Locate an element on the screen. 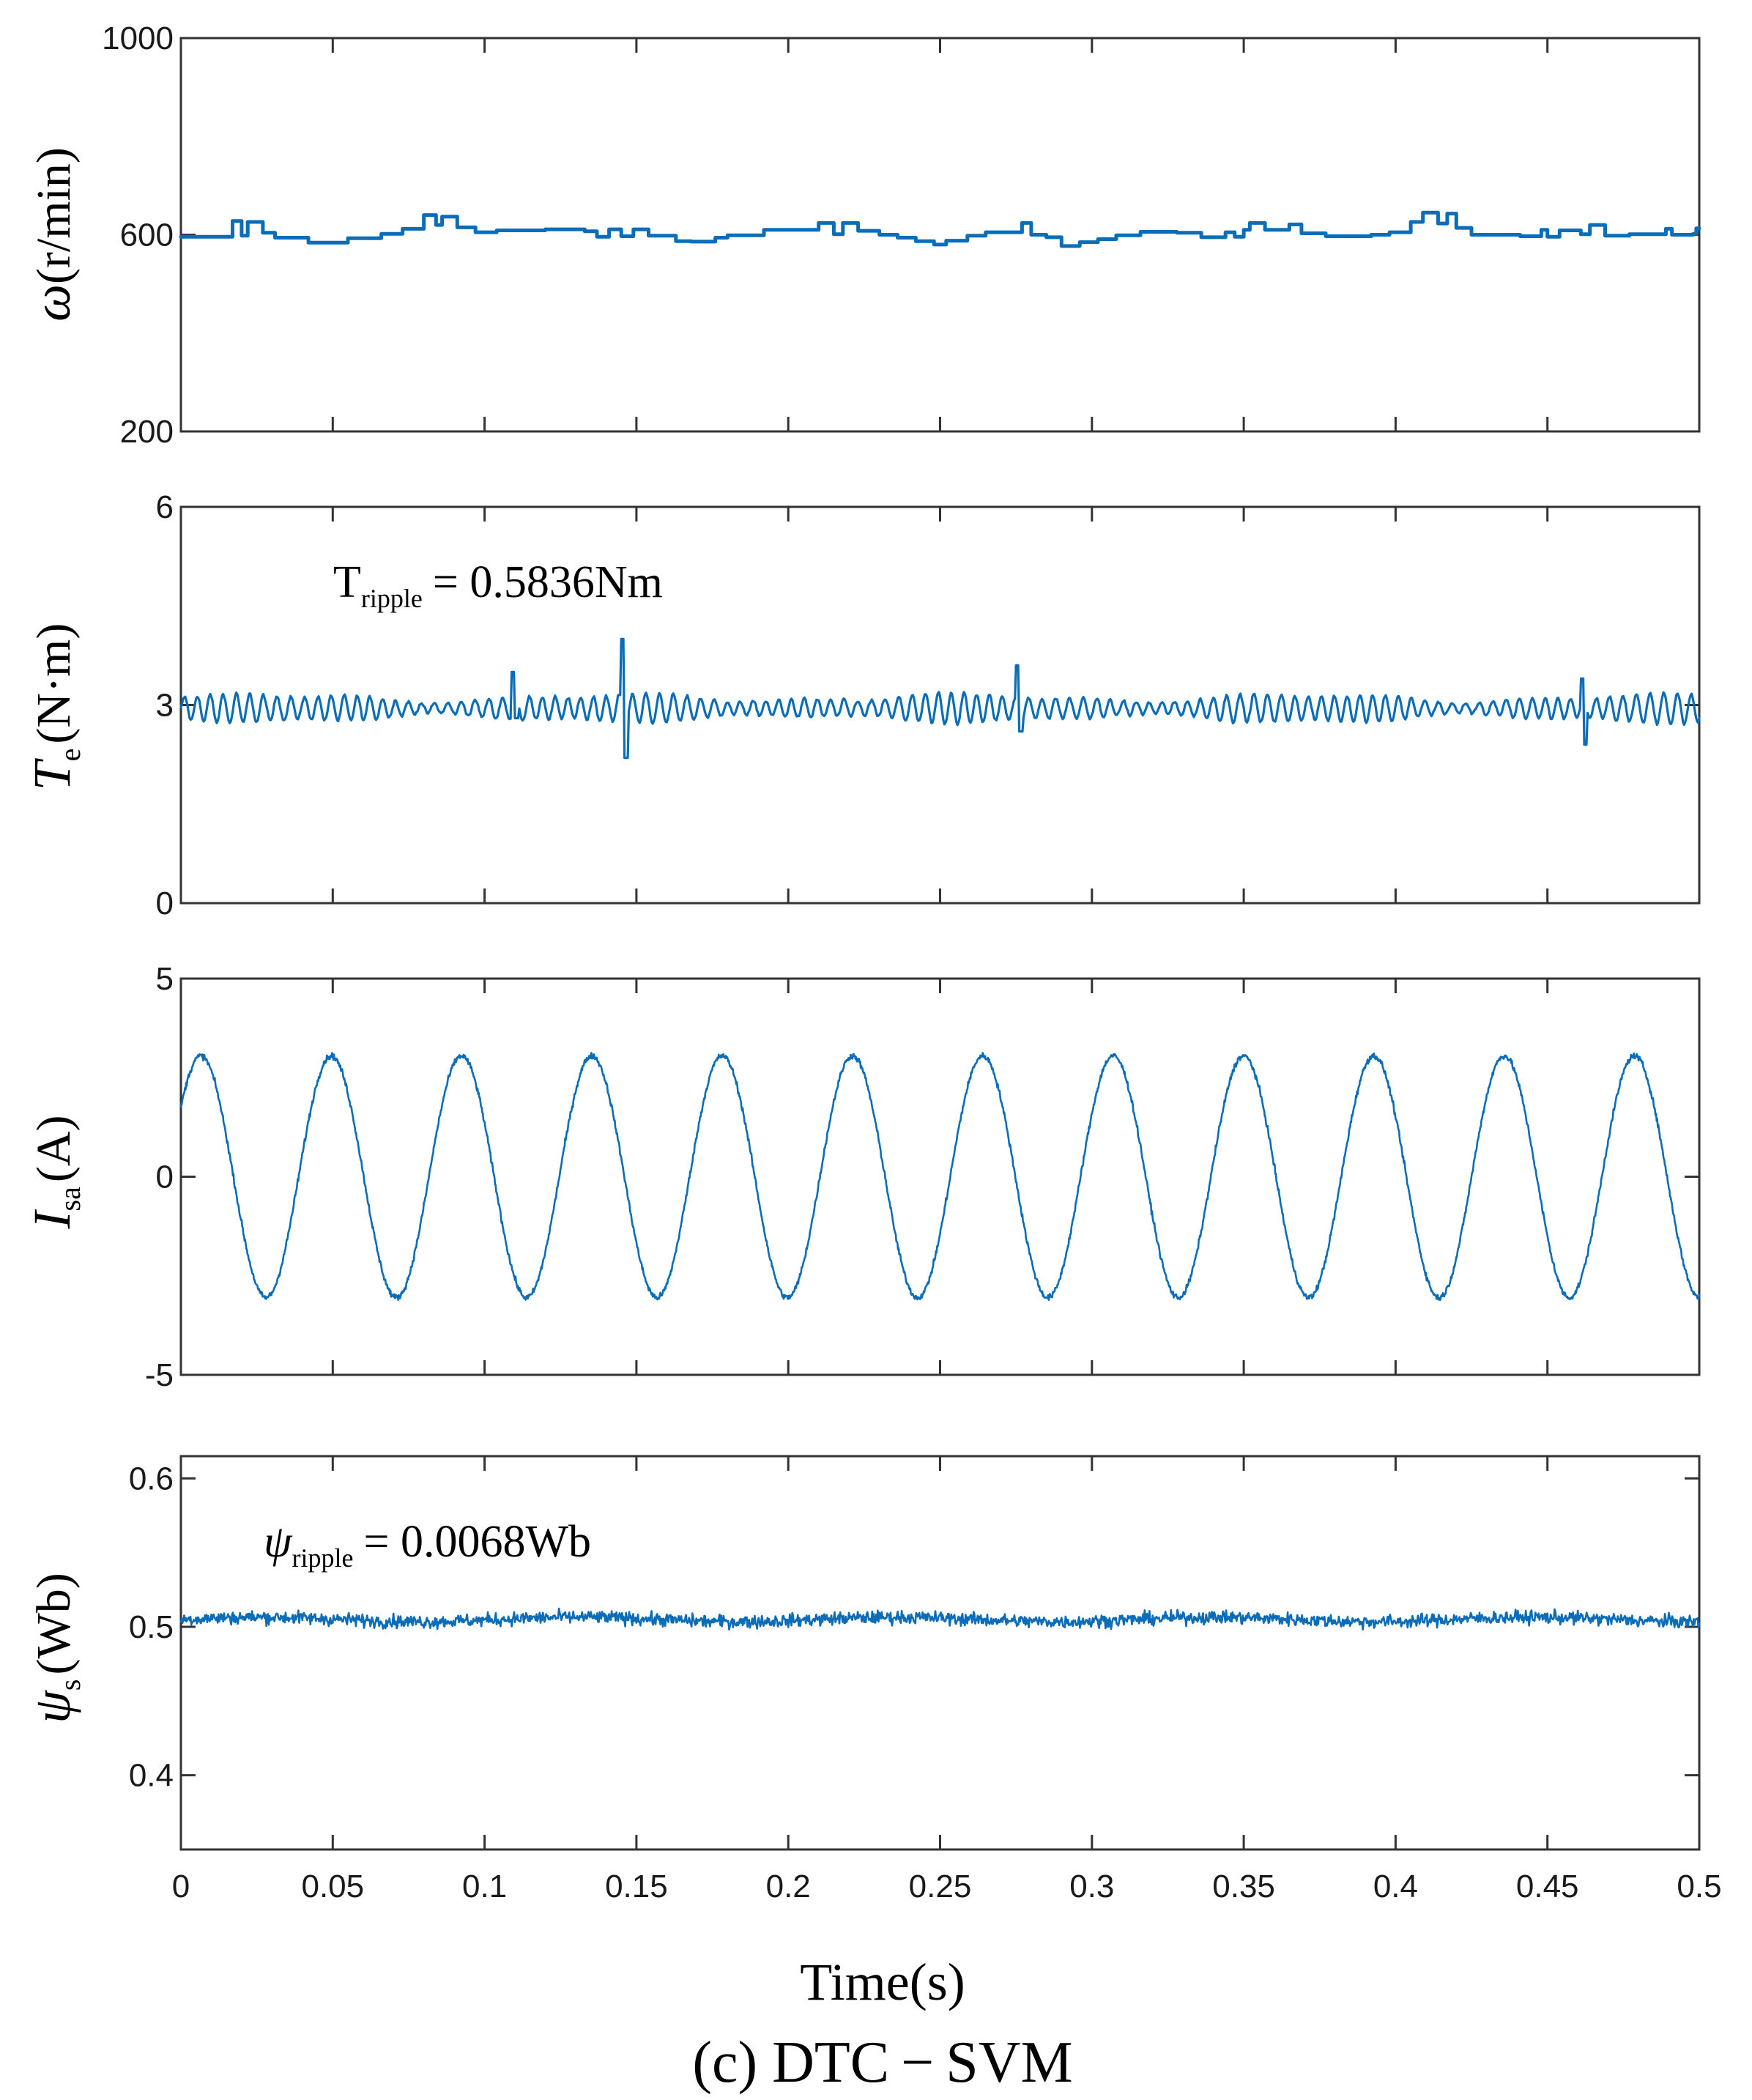 The height and width of the screenshot is (2100, 1752). current-ylabel-symbol: I is located at coordinates (52, 1219).